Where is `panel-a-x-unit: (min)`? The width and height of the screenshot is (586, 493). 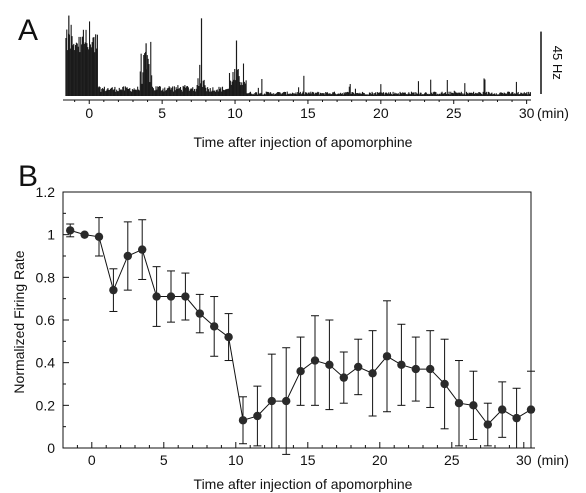 panel-a-x-unit: (min) is located at coordinates (553, 113).